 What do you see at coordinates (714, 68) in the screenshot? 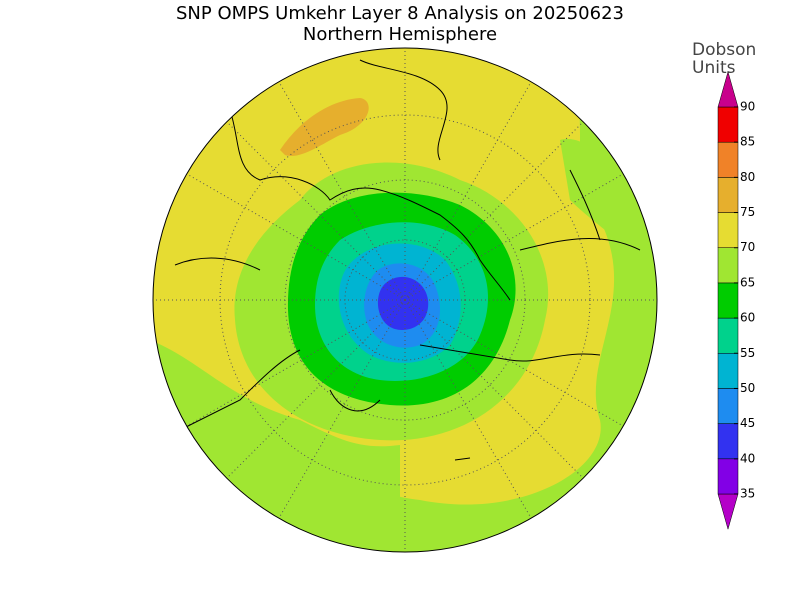
I see `colorbar-label: Units` at bounding box center [714, 68].